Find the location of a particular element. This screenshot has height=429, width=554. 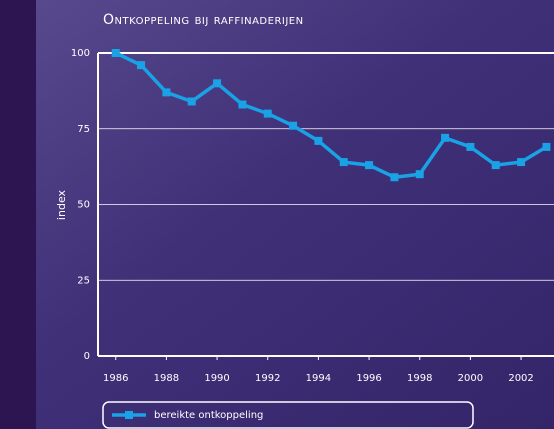

x-tick-label: 1994 is located at coordinates (318, 378).